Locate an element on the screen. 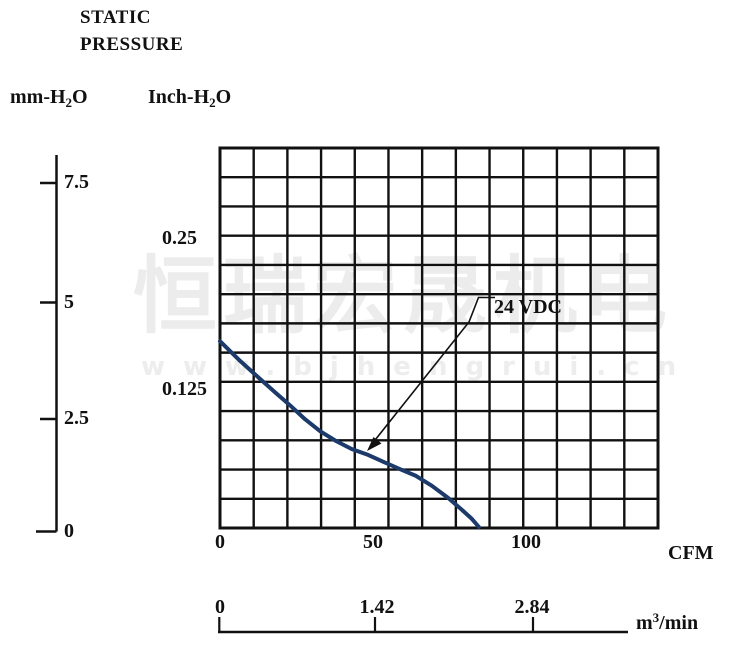  m3min-axis is located at coordinates (423, 625).